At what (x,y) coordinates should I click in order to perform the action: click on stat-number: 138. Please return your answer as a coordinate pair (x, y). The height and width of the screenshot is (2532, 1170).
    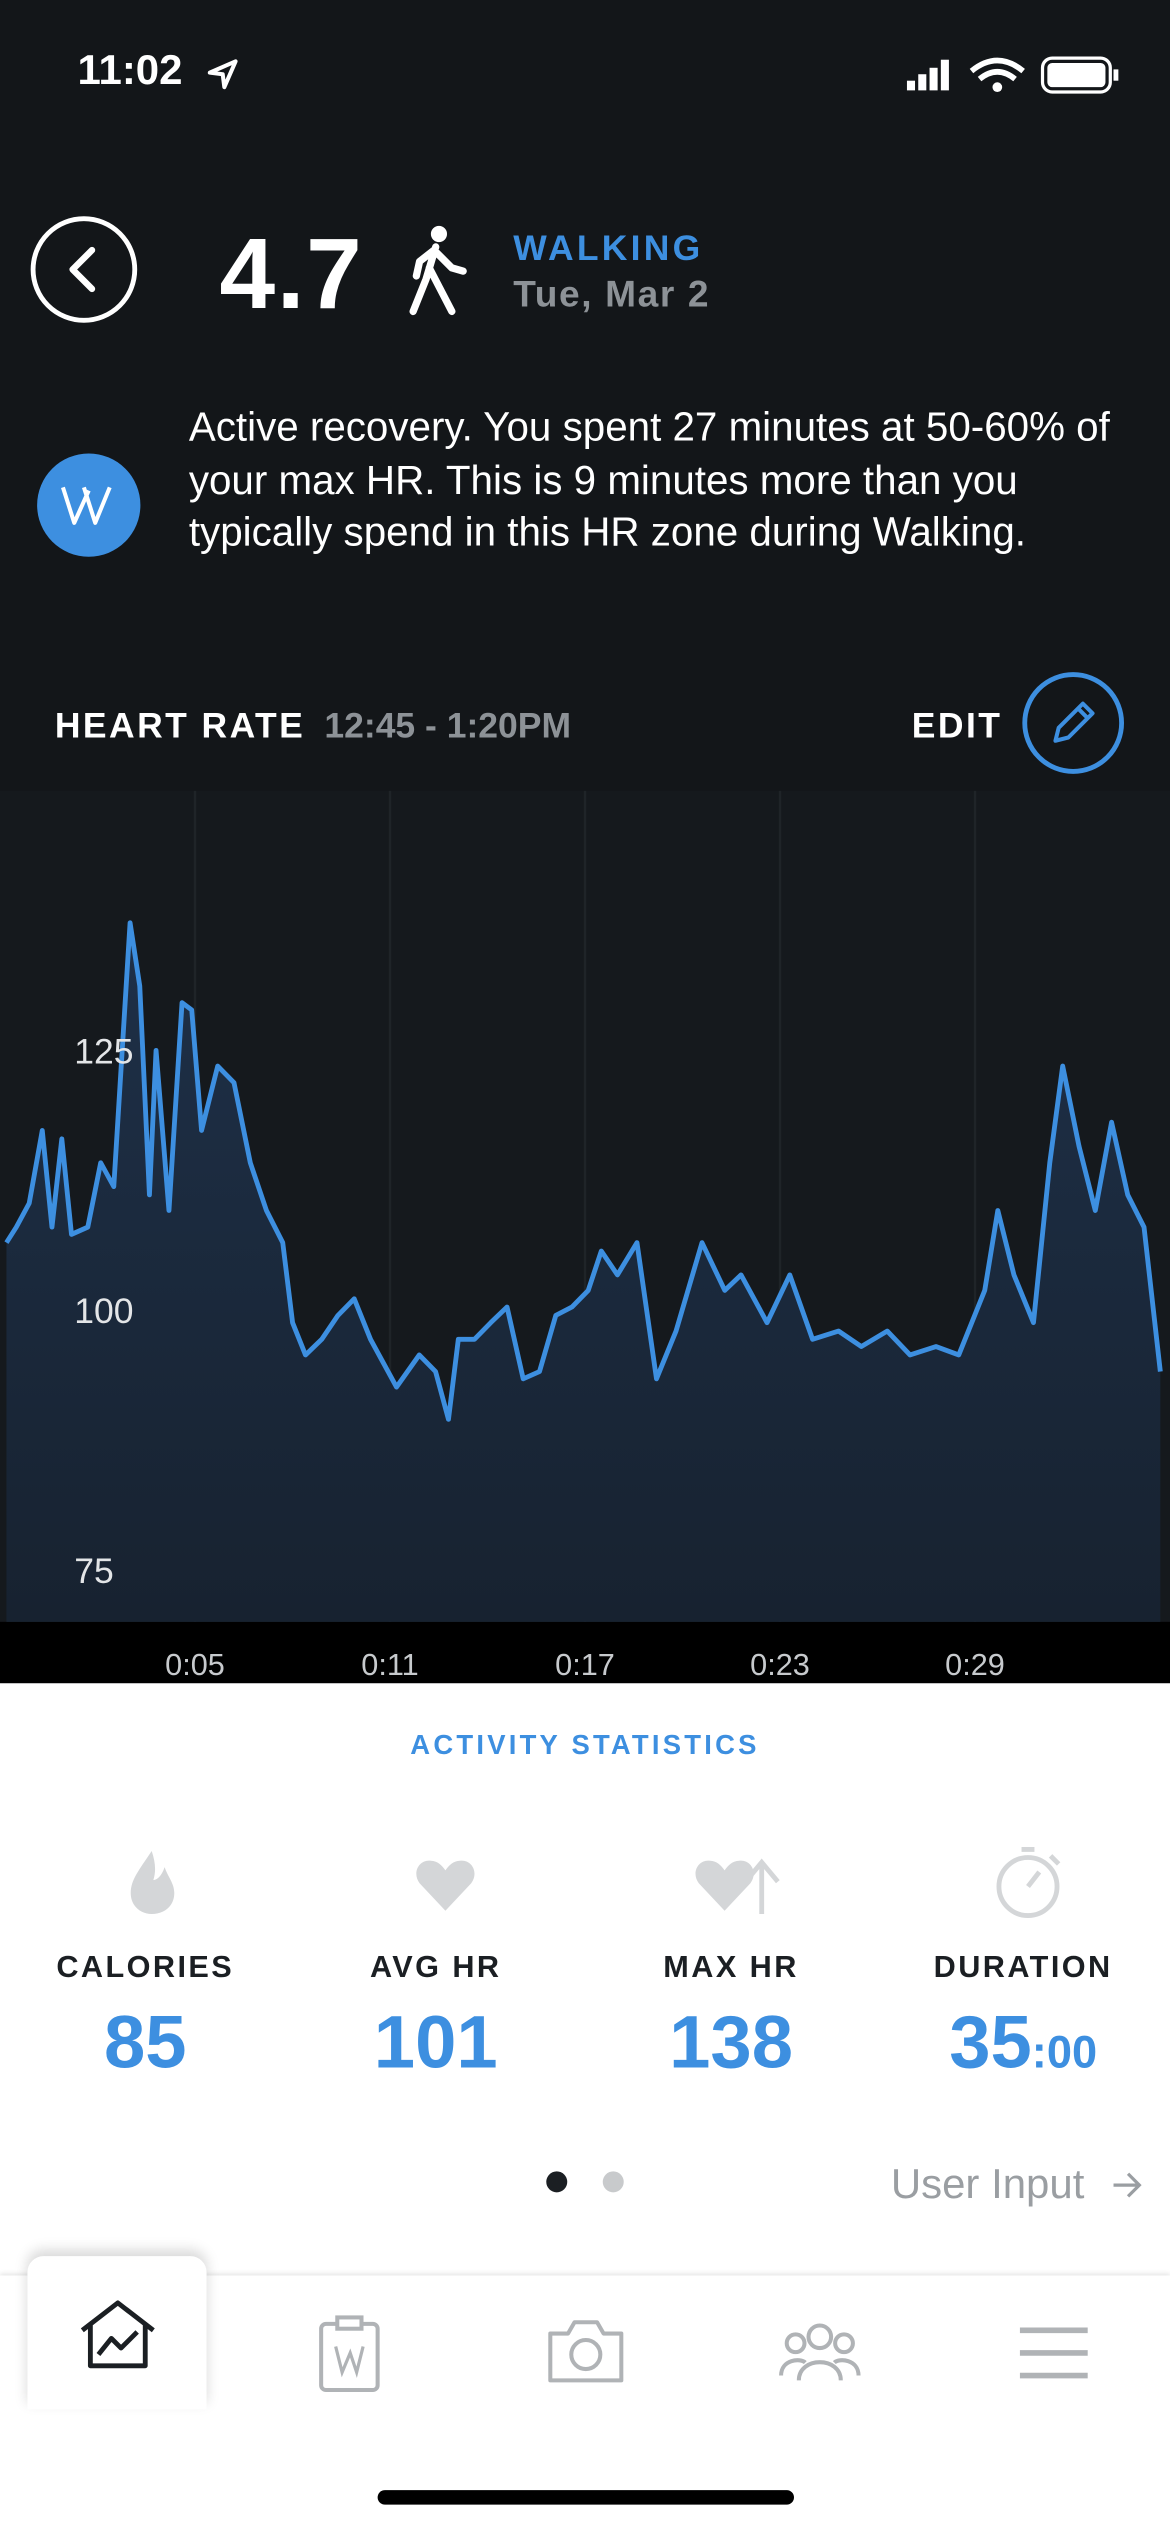
    Looking at the image, I should click on (731, 2041).